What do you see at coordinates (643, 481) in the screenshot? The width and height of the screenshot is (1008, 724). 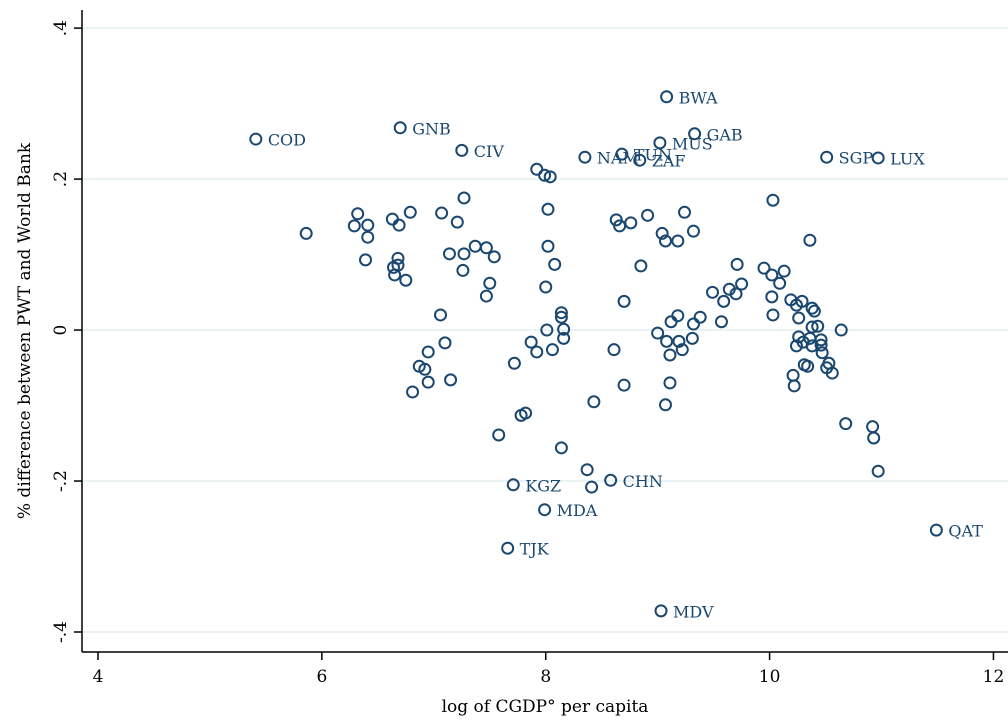 I see `point-label: CHN` at bounding box center [643, 481].